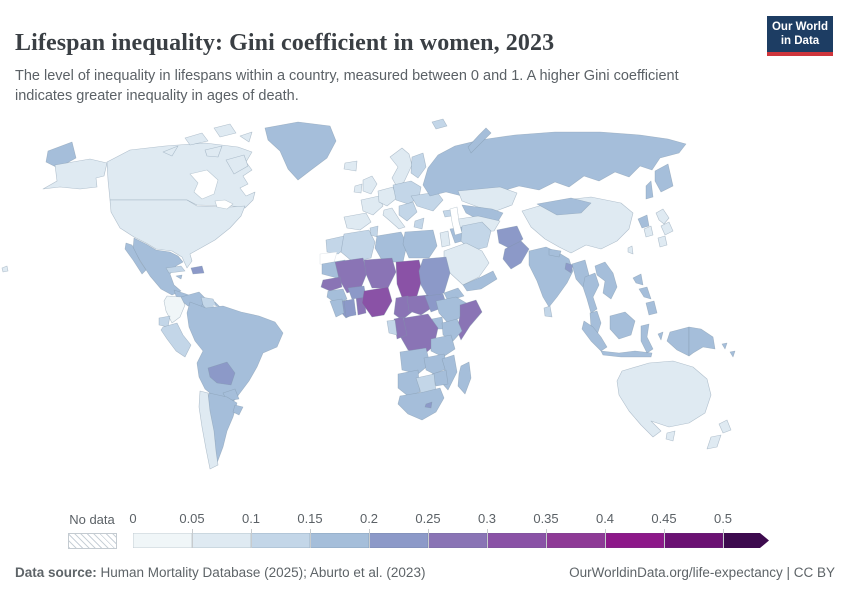 The width and height of the screenshot is (850, 600). I want to click on country-iran, so click(476, 236).